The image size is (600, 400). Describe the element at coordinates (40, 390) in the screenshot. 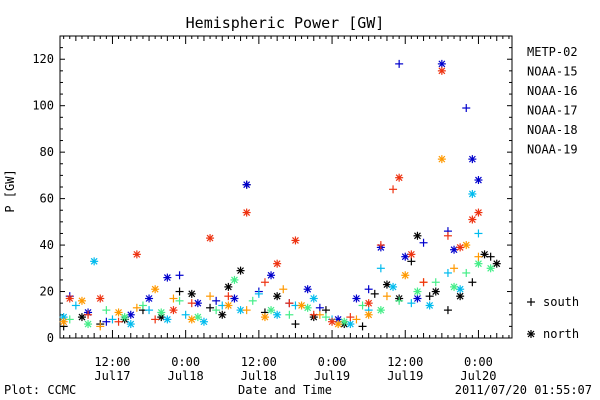

I see `footer-credit: Plot: CCMC` at that location.